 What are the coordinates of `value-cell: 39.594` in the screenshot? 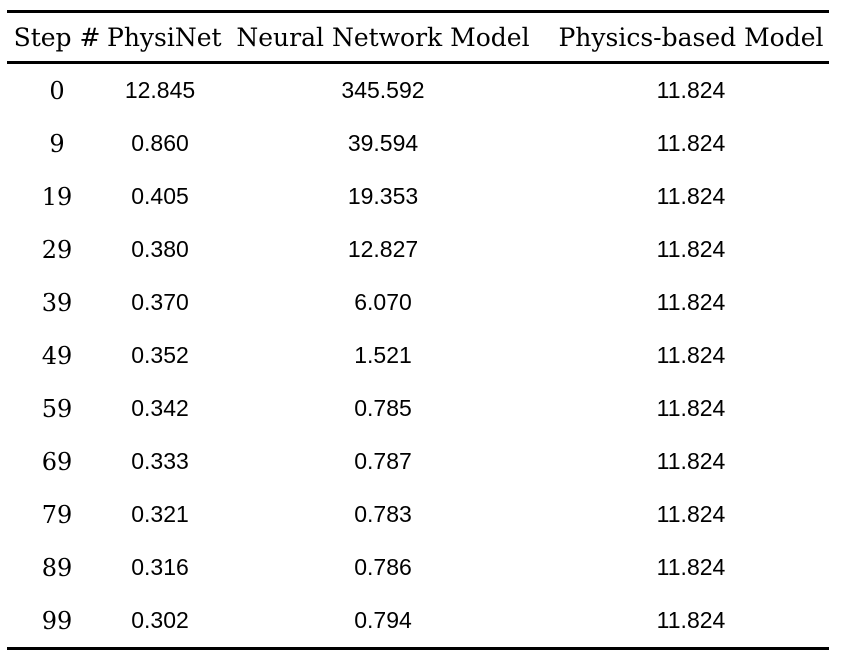 It's located at (383, 143).